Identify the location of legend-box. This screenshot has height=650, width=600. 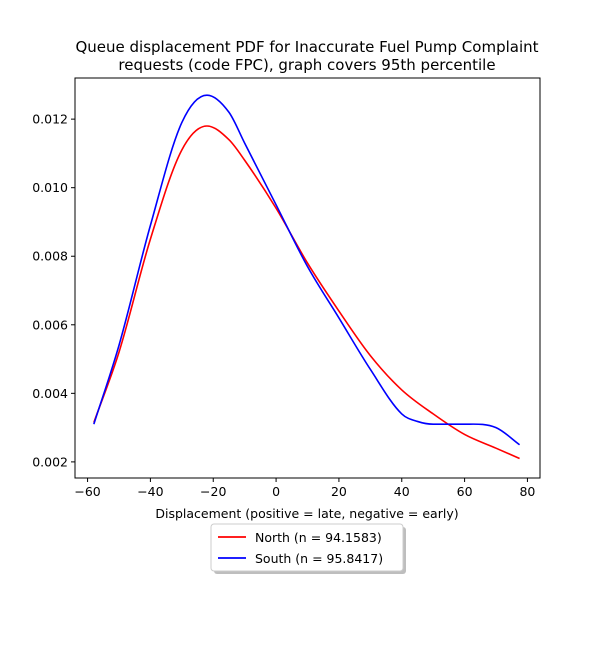
(307, 547).